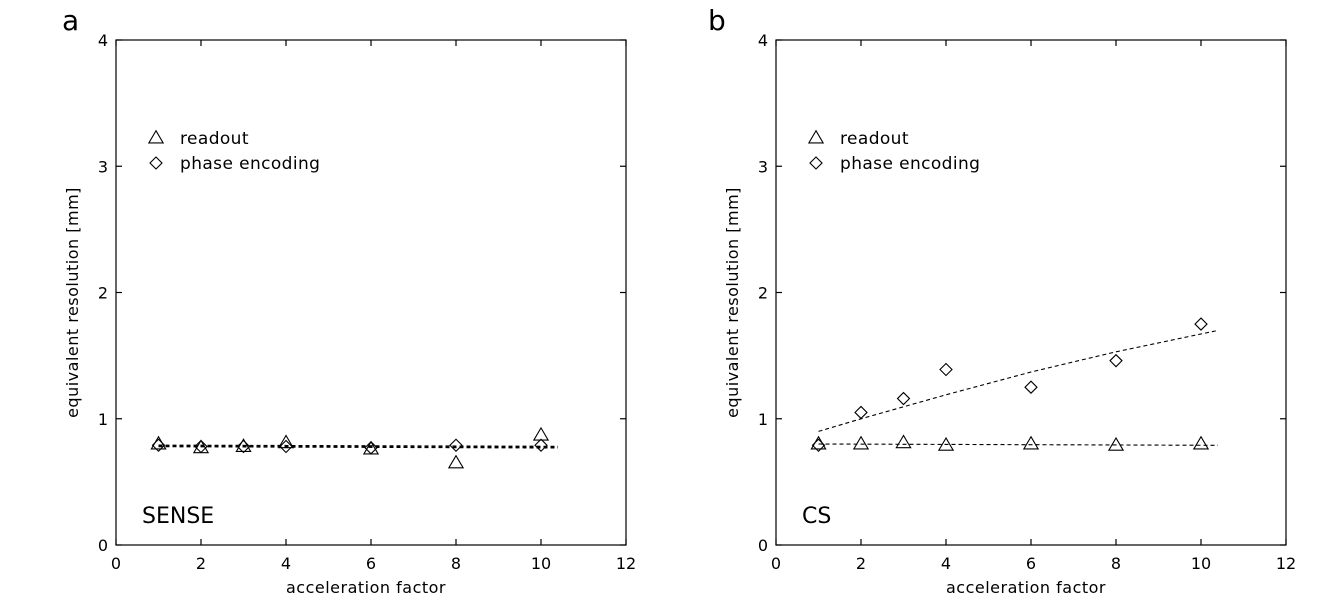  What do you see at coordinates (178, 516) in the screenshot?
I see `method-label: SENSE` at bounding box center [178, 516].